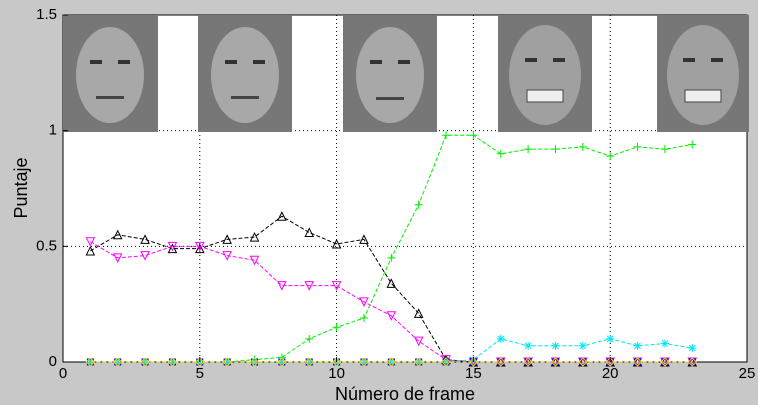  I want to click on y-tick-label: 0.5, so click(46, 245).